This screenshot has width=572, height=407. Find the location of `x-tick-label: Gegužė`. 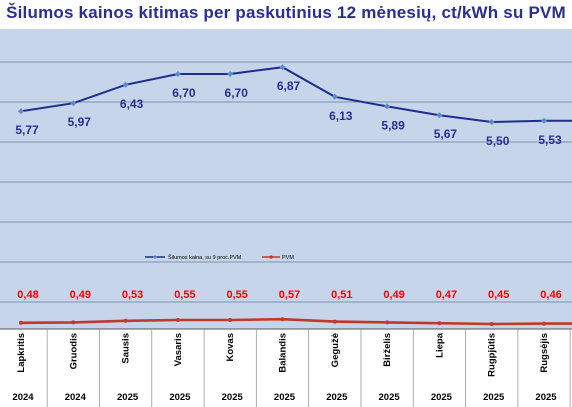

x-tick-label: Gegužė is located at coordinates (335, 350).